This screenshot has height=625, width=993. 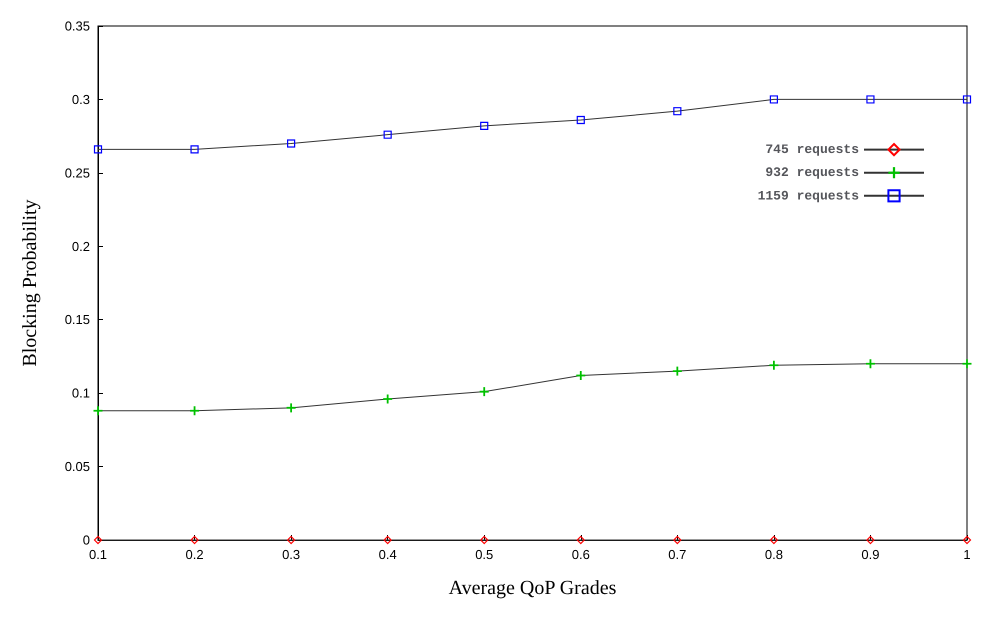 I want to click on x-tick-label: 0.3, so click(x=291, y=554).